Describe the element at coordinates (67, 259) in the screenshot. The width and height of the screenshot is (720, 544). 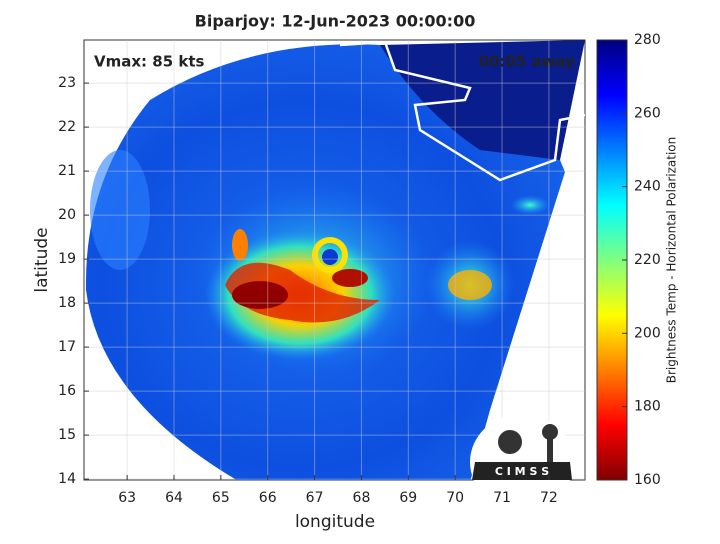
I see `y-tick-label: 19` at that location.